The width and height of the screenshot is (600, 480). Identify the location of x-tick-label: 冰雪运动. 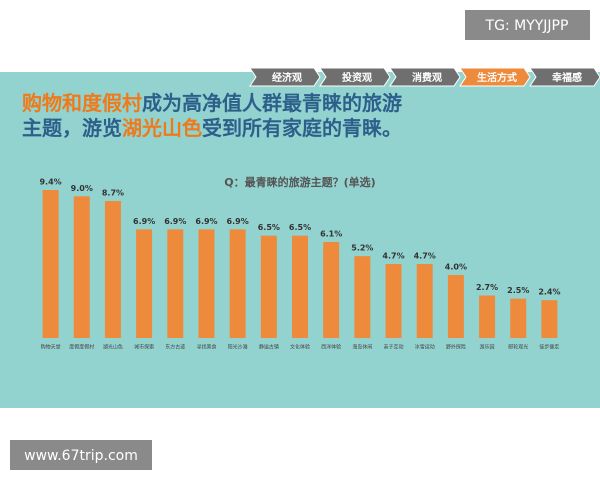
(425, 347).